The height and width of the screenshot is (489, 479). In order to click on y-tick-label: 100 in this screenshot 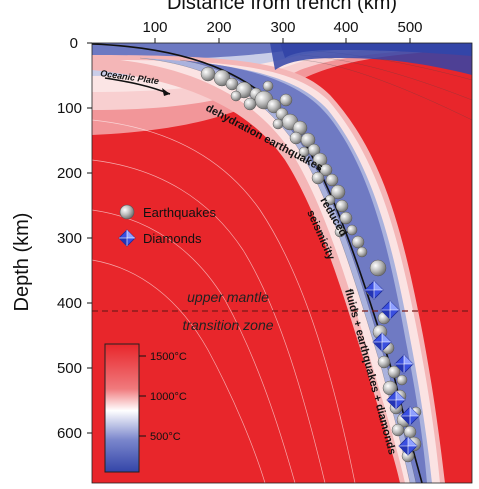, I will do `click(69, 108)`.